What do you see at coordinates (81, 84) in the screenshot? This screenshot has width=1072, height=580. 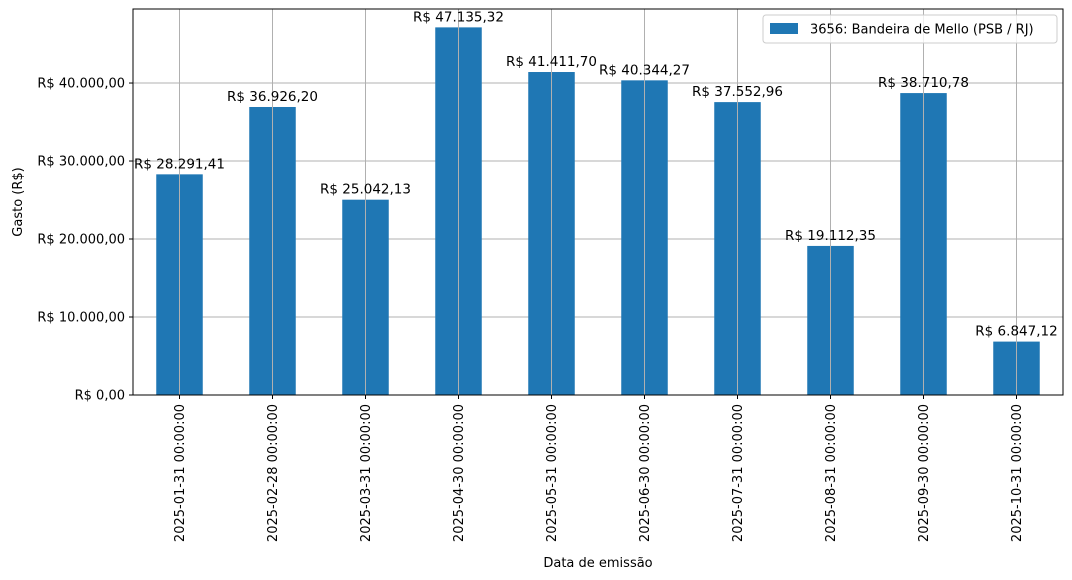 I see `y-tick-label: R$ 40.000,00` at bounding box center [81, 84].